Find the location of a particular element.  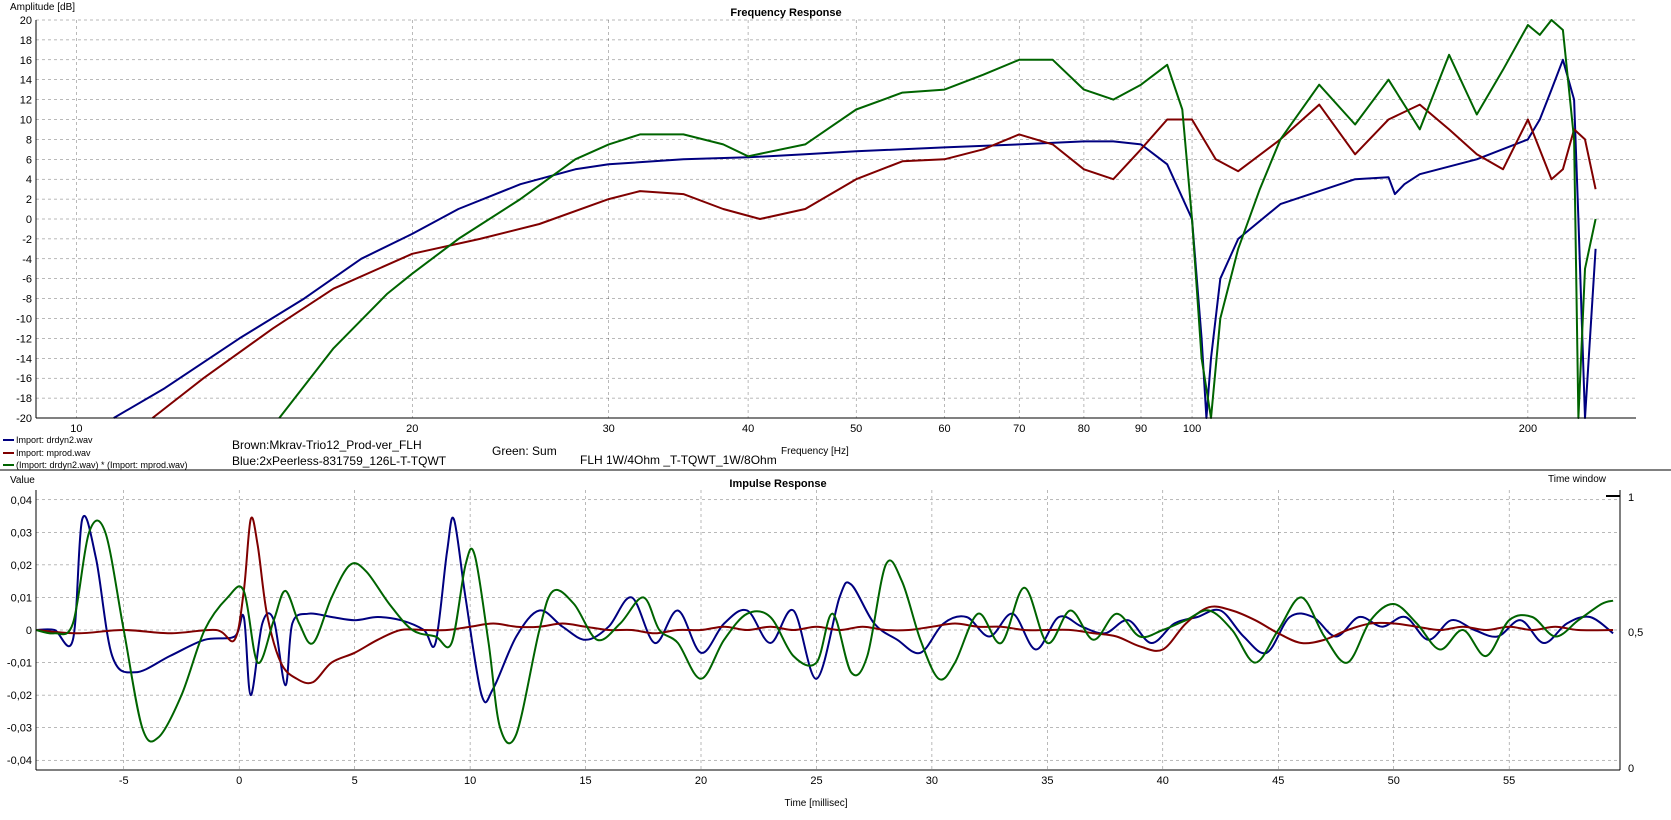

ir-x-tick-label: 10 is located at coordinates (470, 781).